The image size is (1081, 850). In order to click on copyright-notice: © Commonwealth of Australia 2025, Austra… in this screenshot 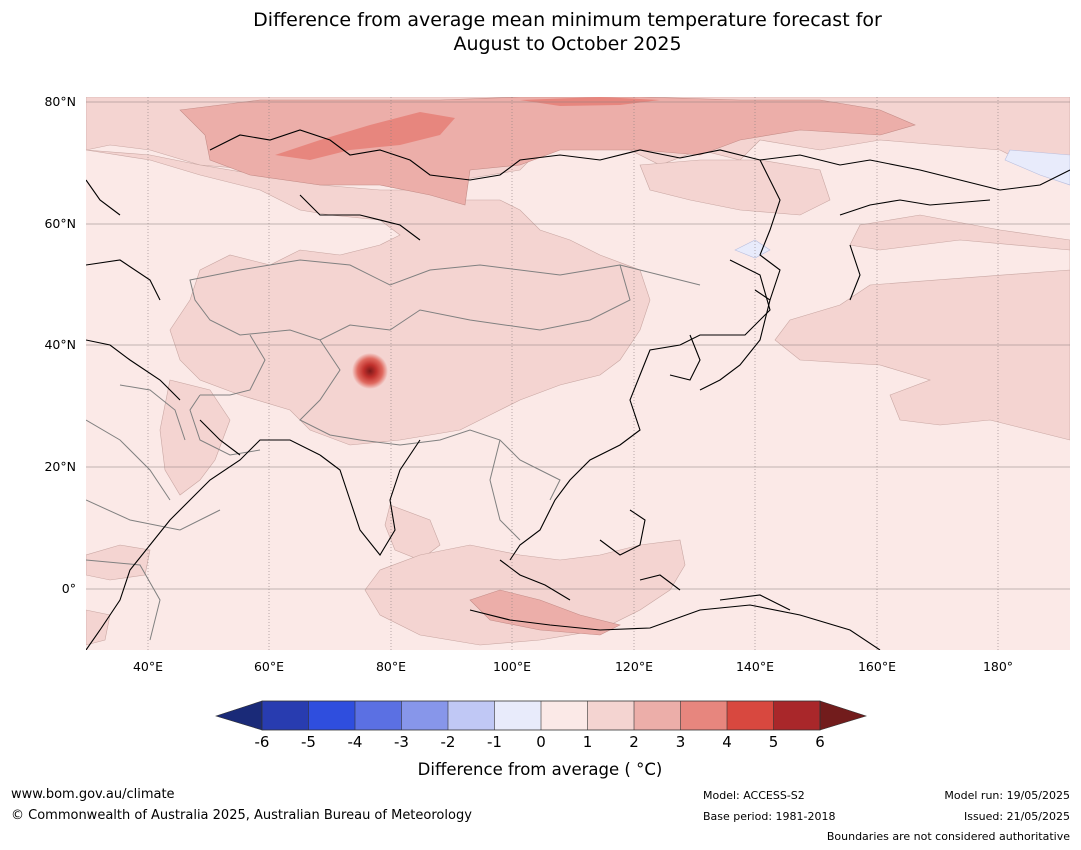, I will do `click(241, 815)`.